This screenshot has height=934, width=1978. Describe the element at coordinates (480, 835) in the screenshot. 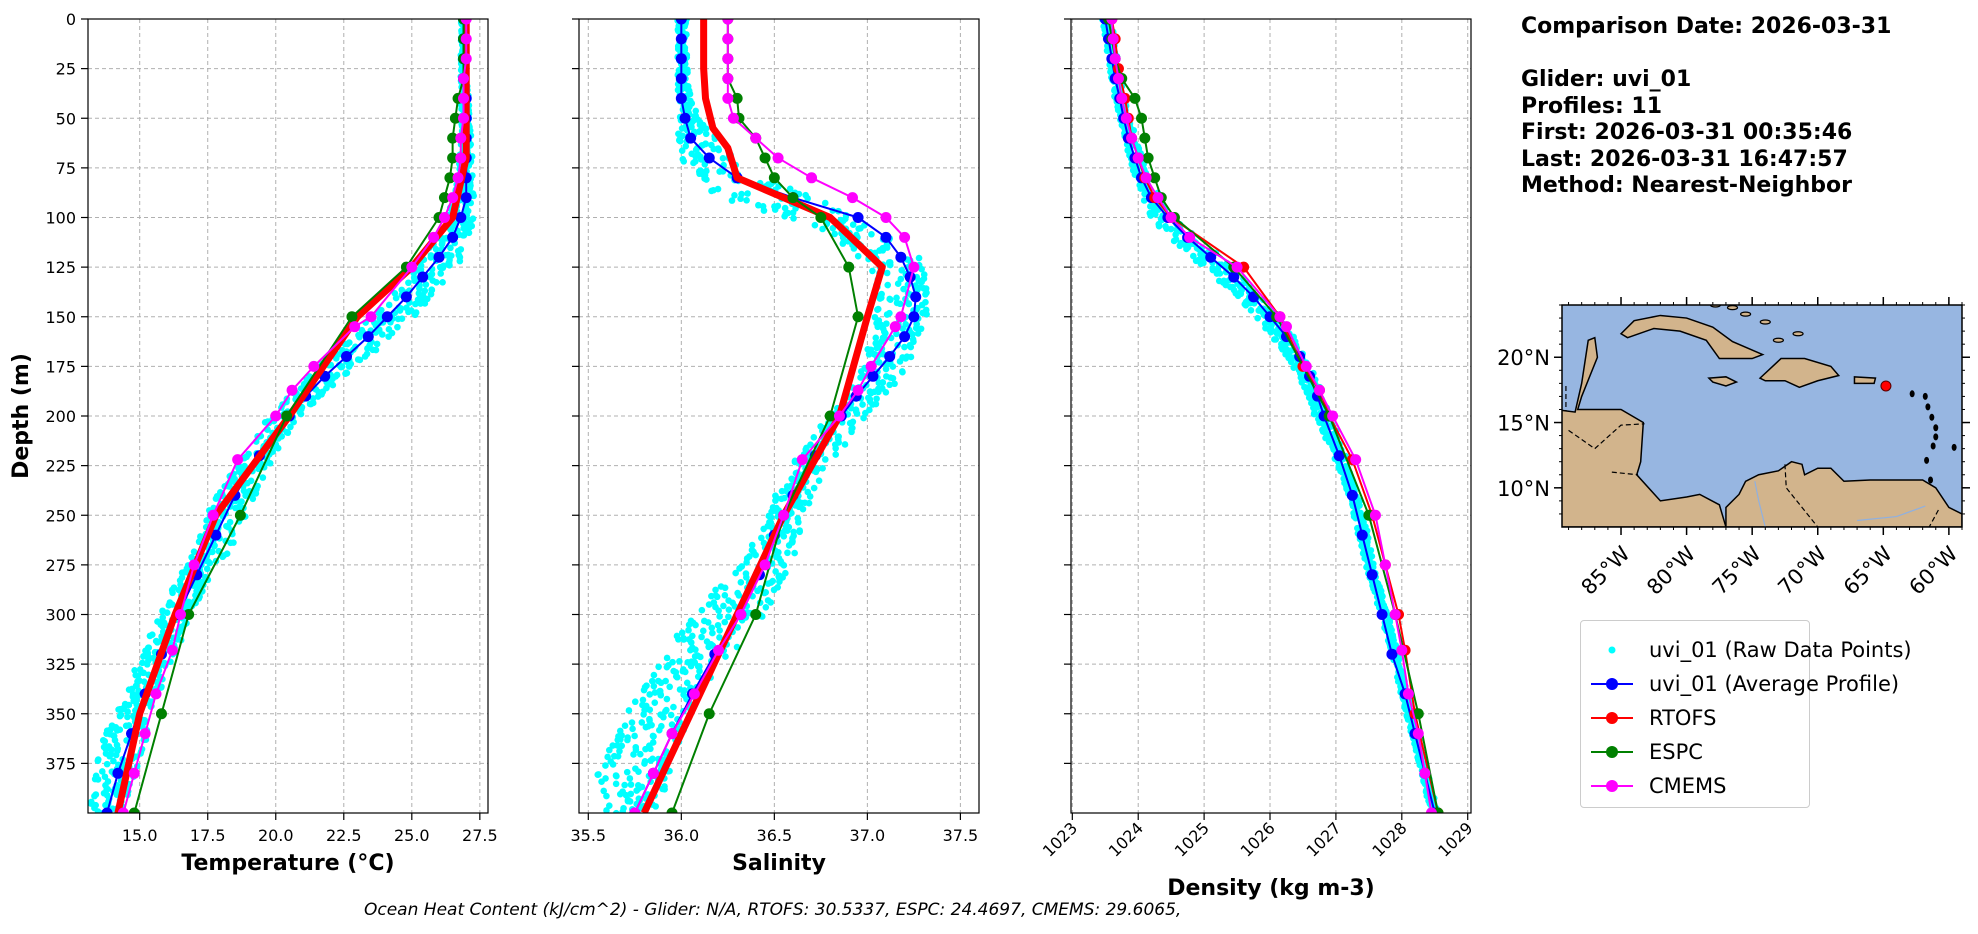

I see `x-tick-label: 27.5` at that location.